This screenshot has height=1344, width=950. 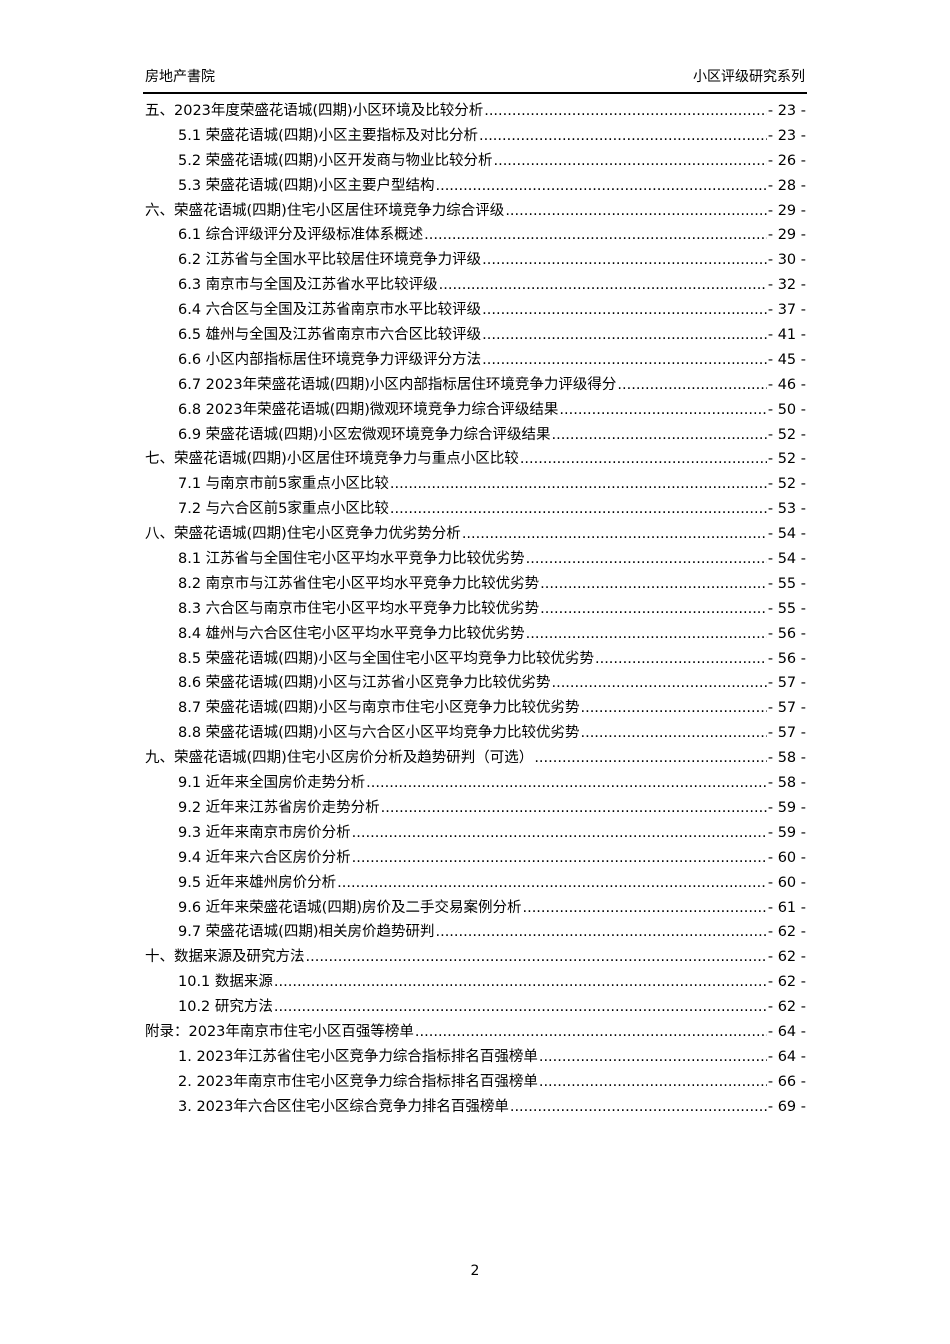 I want to click on toc-entry: 6.3 南京市与全国及江苏省水平比较评级 - 32 -, so click(x=475, y=285).